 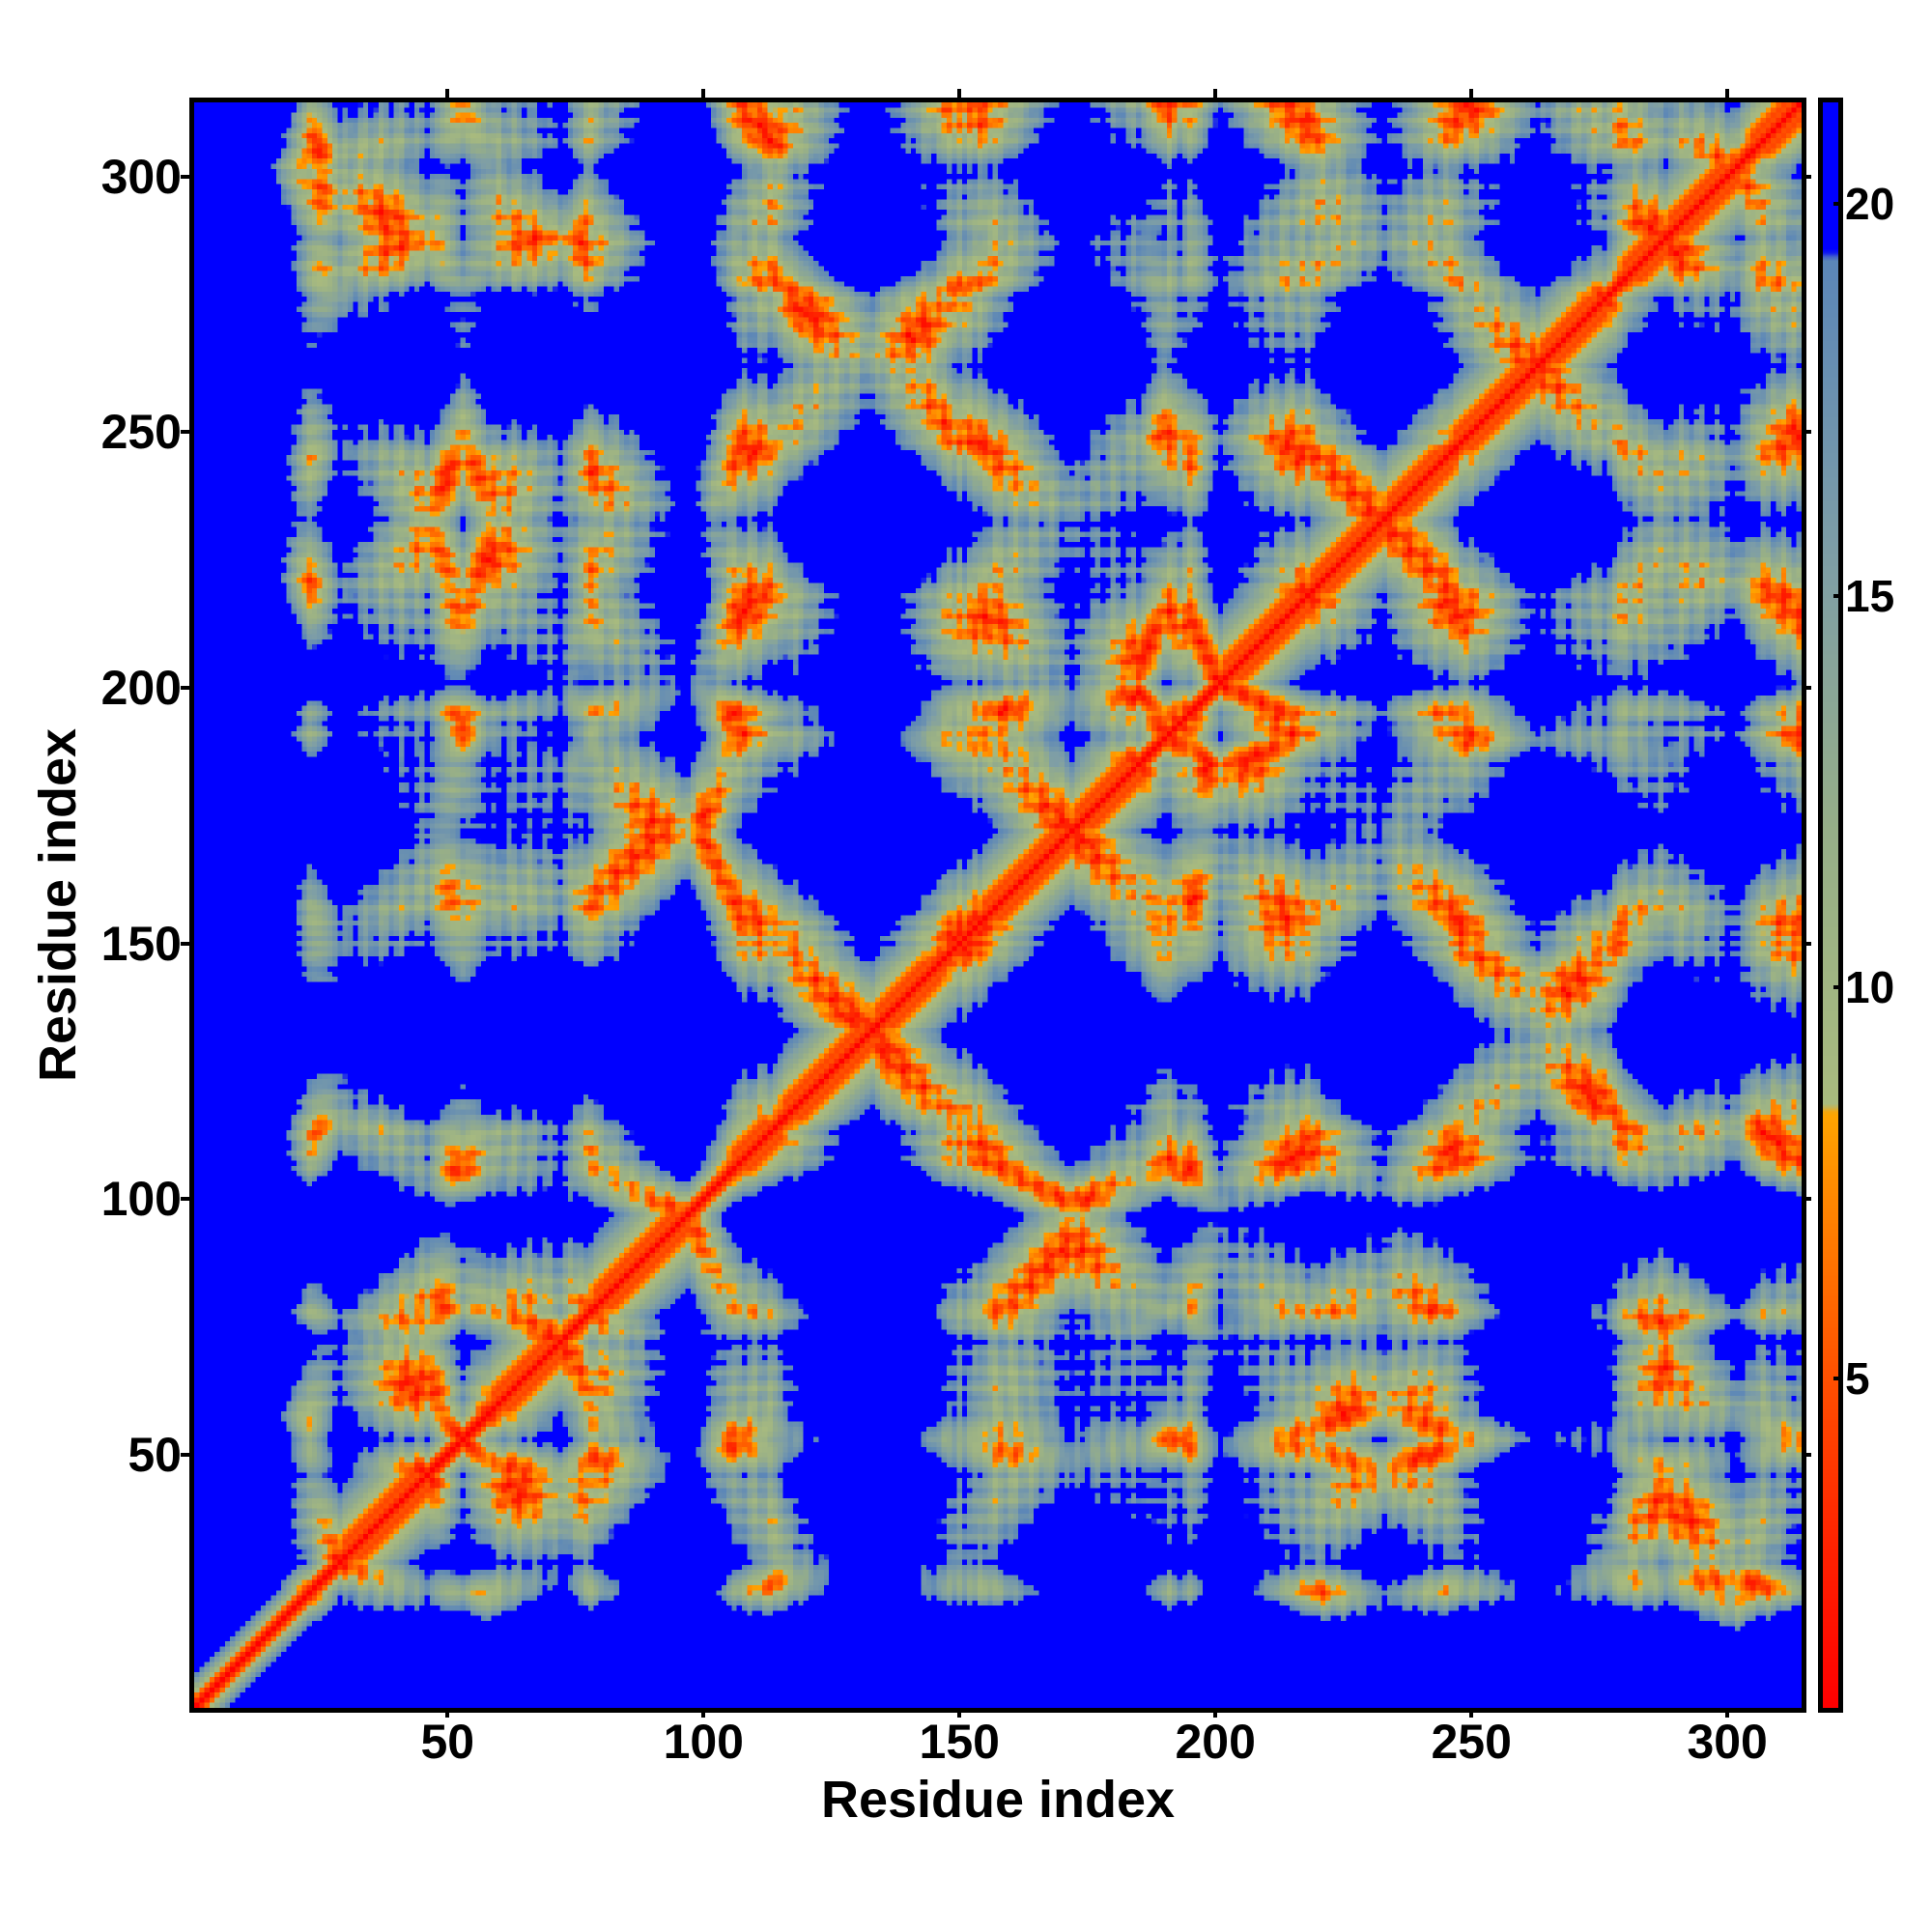 What do you see at coordinates (141, 432) in the screenshot?
I see `y-tick-label: 250` at bounding box center [141, 432].